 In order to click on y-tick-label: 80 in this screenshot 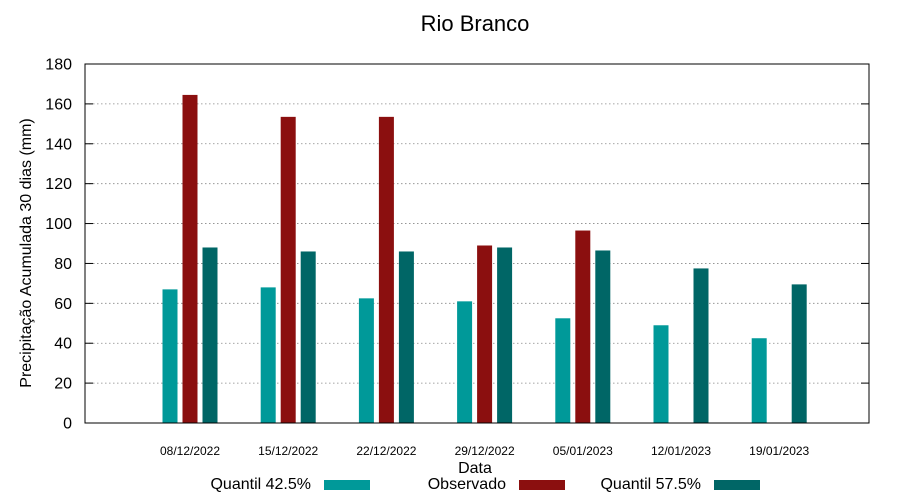, I will do `click(63, 264)`.